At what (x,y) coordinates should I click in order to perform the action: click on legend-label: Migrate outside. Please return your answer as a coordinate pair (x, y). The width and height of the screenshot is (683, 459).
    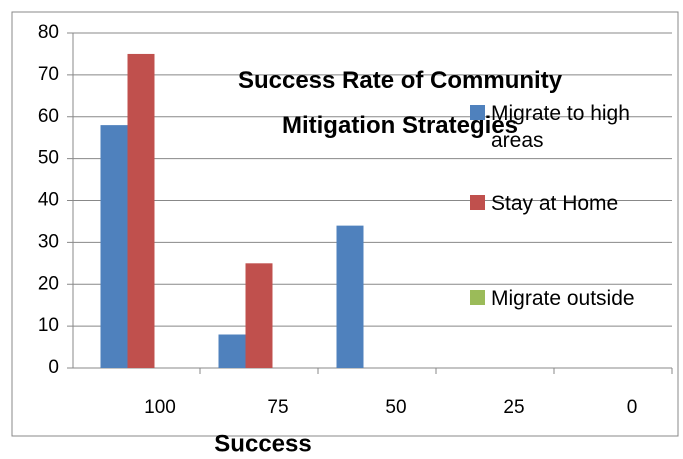
    Looking at the image, I should click on (563, 298).